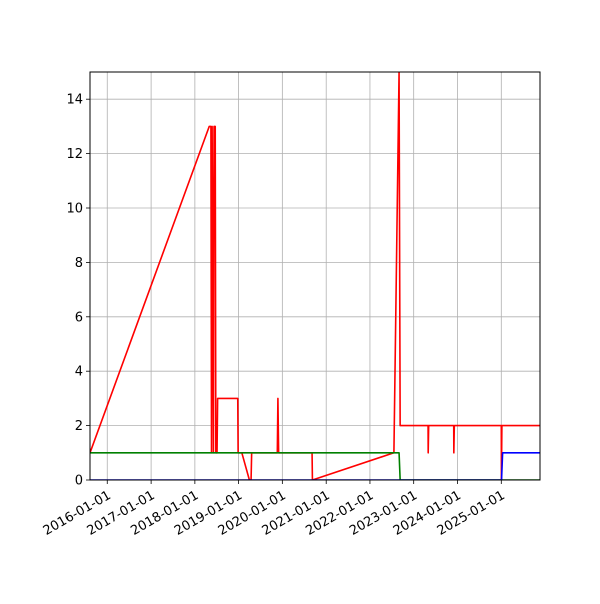 The height and width of the screenshot is (604, 600). Describe the element at coordinates (74, 100) in the screenshot. I see `y-tick-label: 14` at that location.